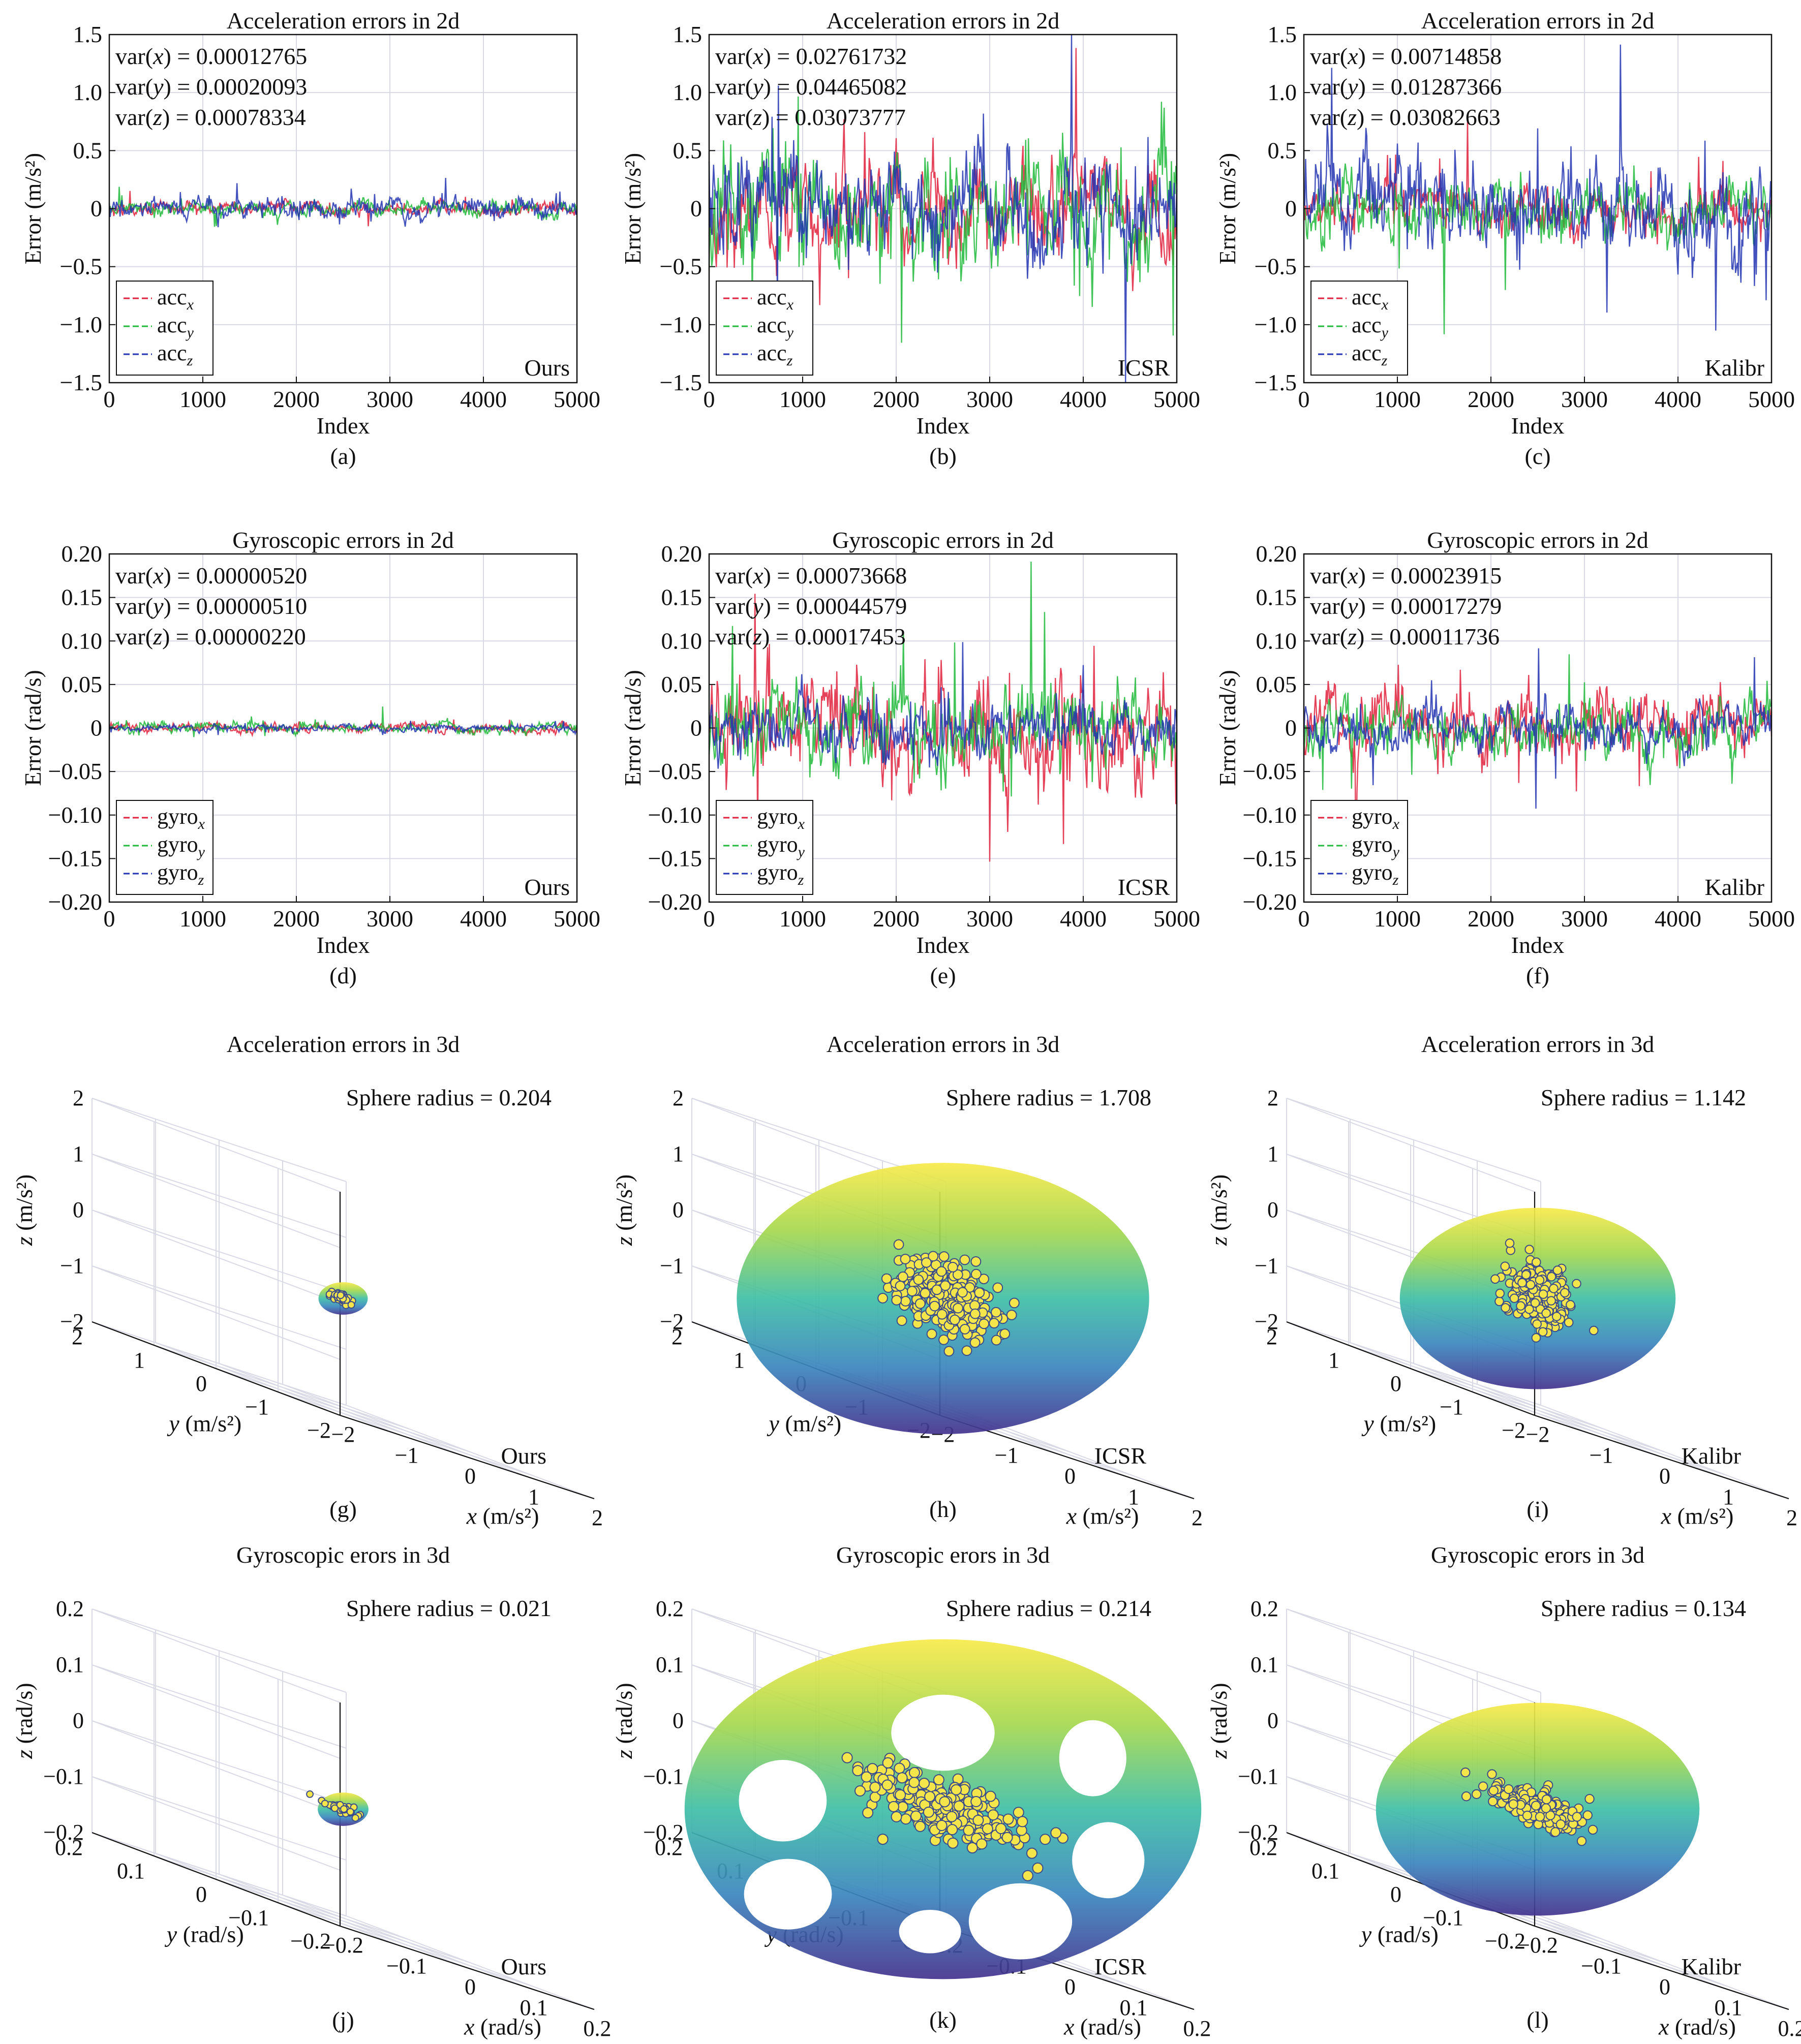 The width and height of the screenshot is (1801, 2044). I want to click on chart-title: Gyroscopic erors in 3d, so click(943, 1555).